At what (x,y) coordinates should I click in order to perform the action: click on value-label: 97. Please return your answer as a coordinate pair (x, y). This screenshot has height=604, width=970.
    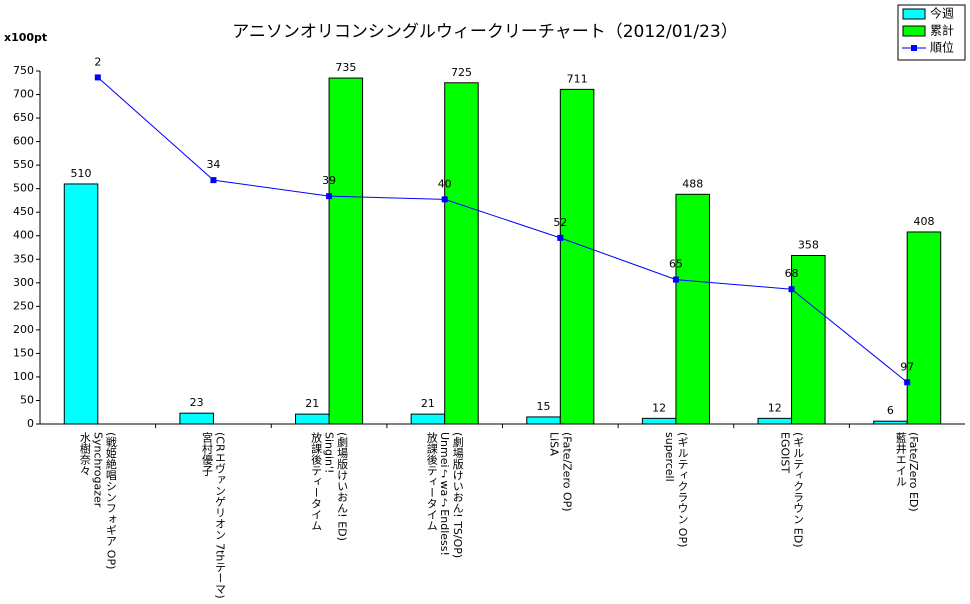
    Looking at the image, I should click on (907, 366).